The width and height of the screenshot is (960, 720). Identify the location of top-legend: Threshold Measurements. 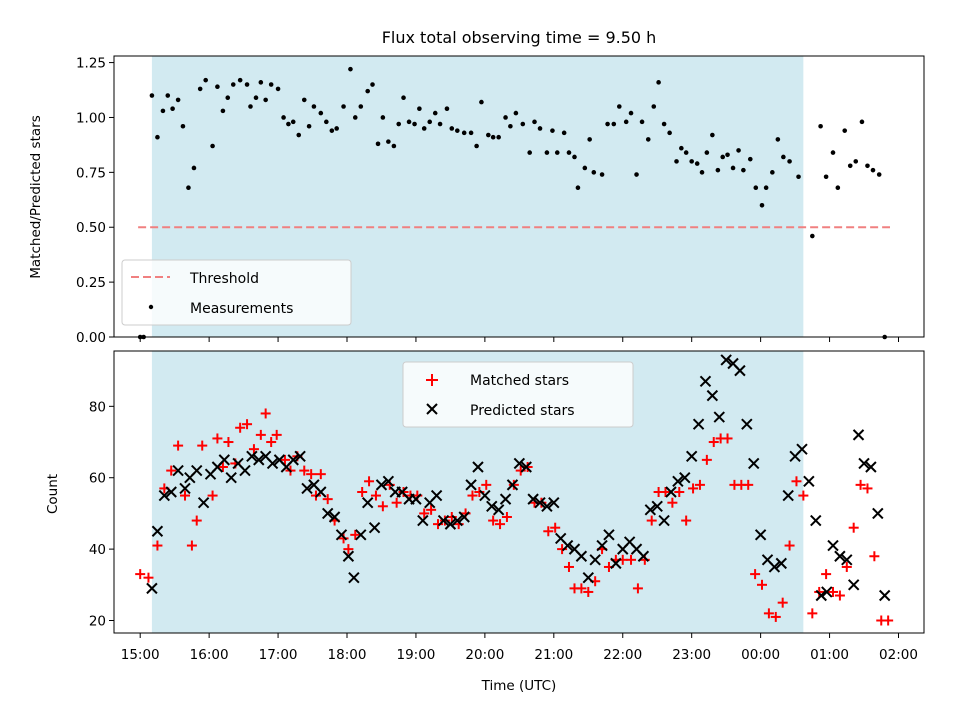
(236, 292).